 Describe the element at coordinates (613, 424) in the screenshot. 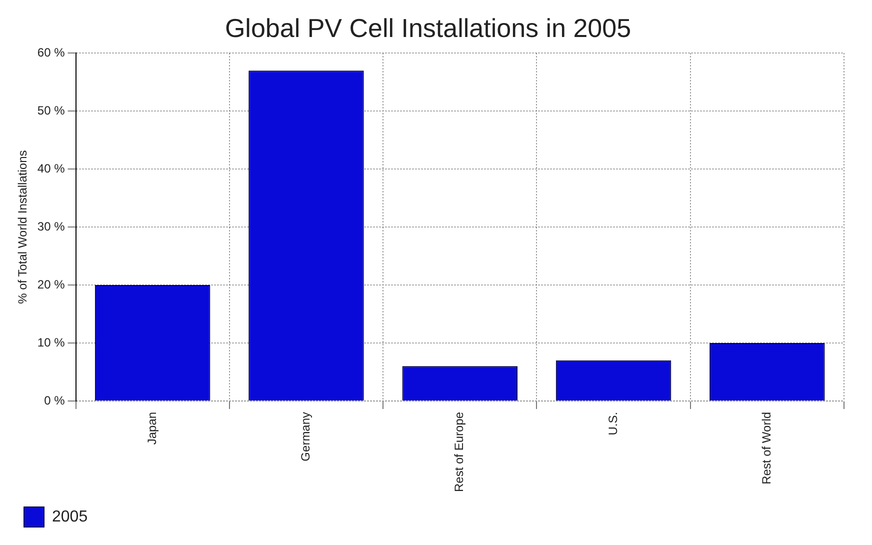

I see `x-tick-label: U.S.` at that location.